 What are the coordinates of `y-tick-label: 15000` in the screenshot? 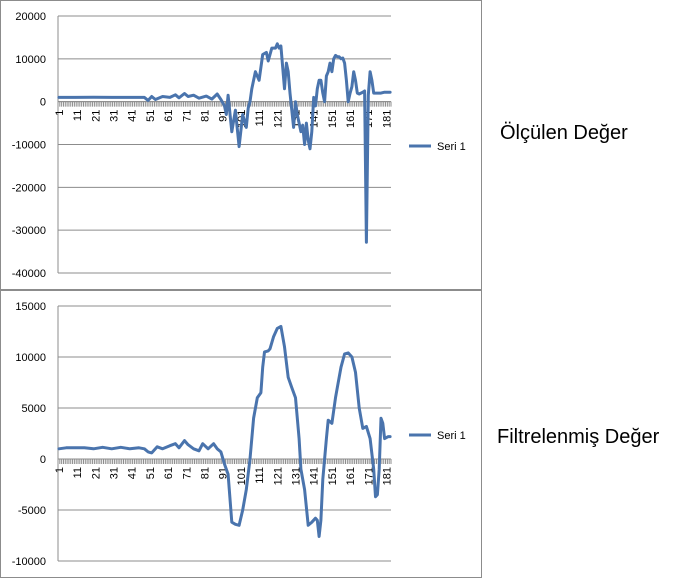 It's located at (30, 307).